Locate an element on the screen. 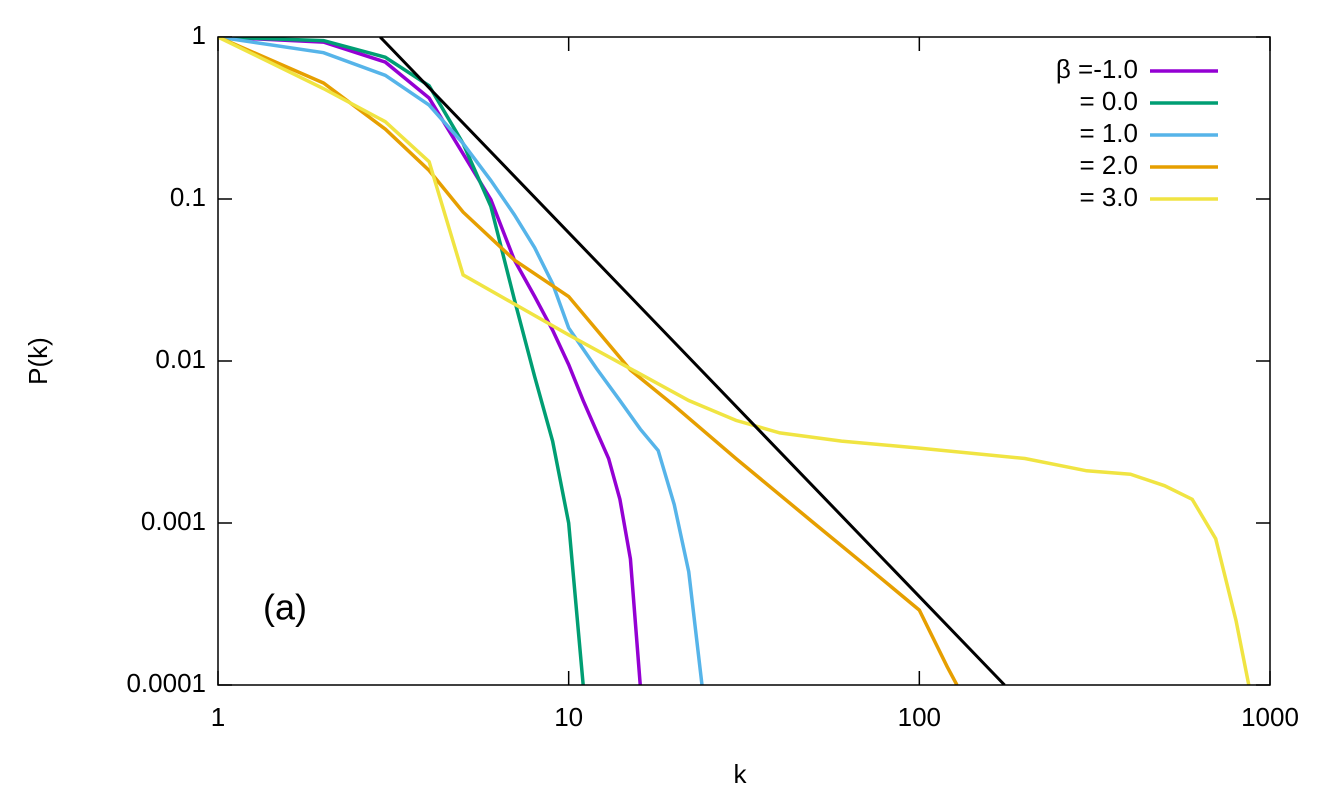 This screenshot has height=797, width=1329. x-tick-label: 1000 is located at coordinates (1270, 717).